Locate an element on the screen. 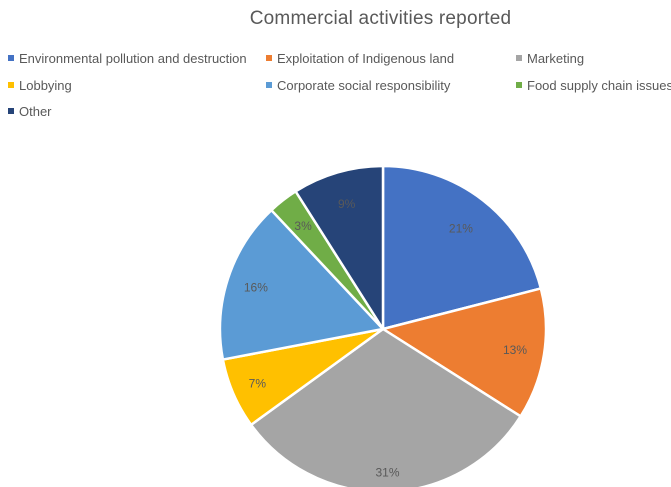  slice-data-label: 3% is located at coordinates (303, 226).